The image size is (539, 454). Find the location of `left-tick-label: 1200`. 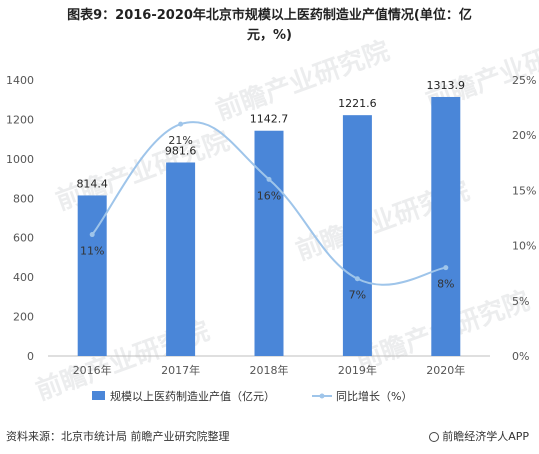

left-tick-label: 1200 is located at coordinates (20, 119).